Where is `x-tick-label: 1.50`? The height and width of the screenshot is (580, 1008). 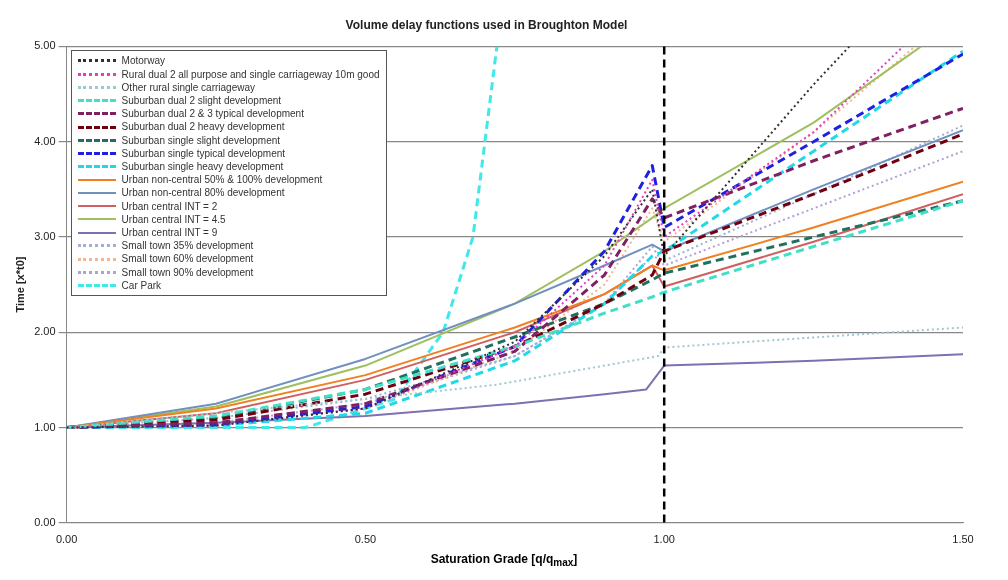 x-tick-label: 1.50 is located at coordinates (963, 539).